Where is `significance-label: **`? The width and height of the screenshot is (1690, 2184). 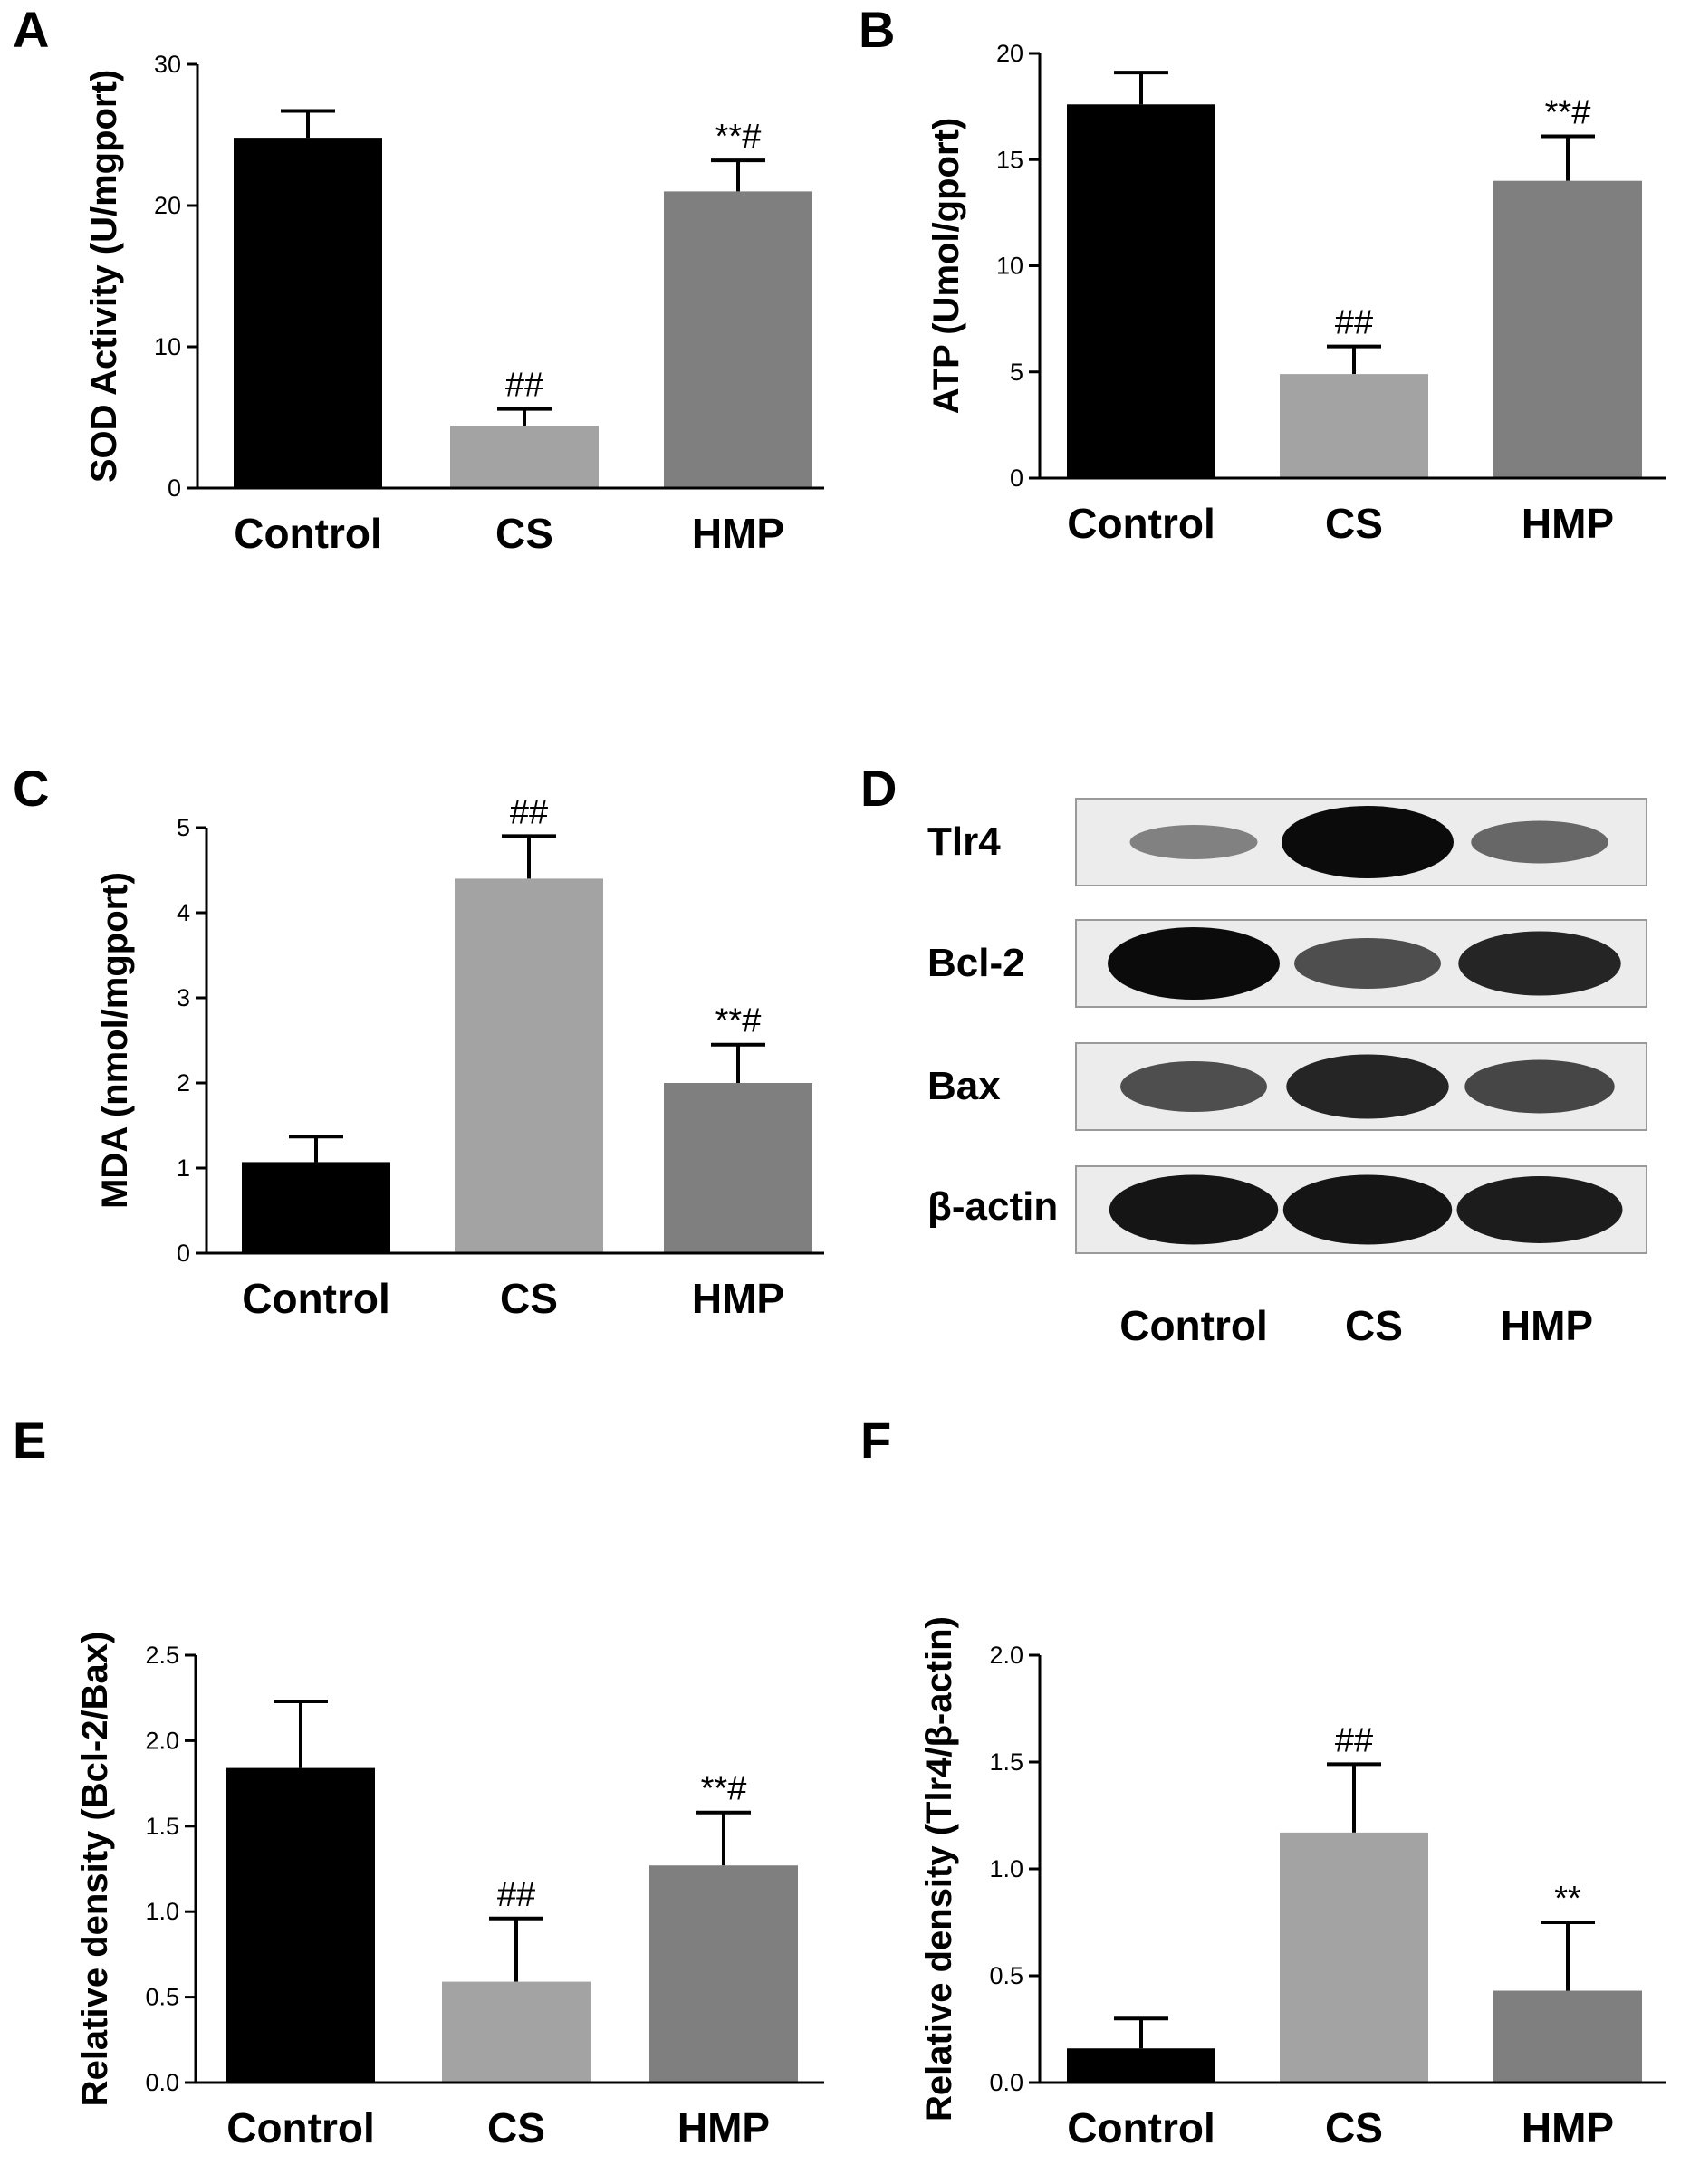 significance-label: ** is located at coordinates (1567, 1899).